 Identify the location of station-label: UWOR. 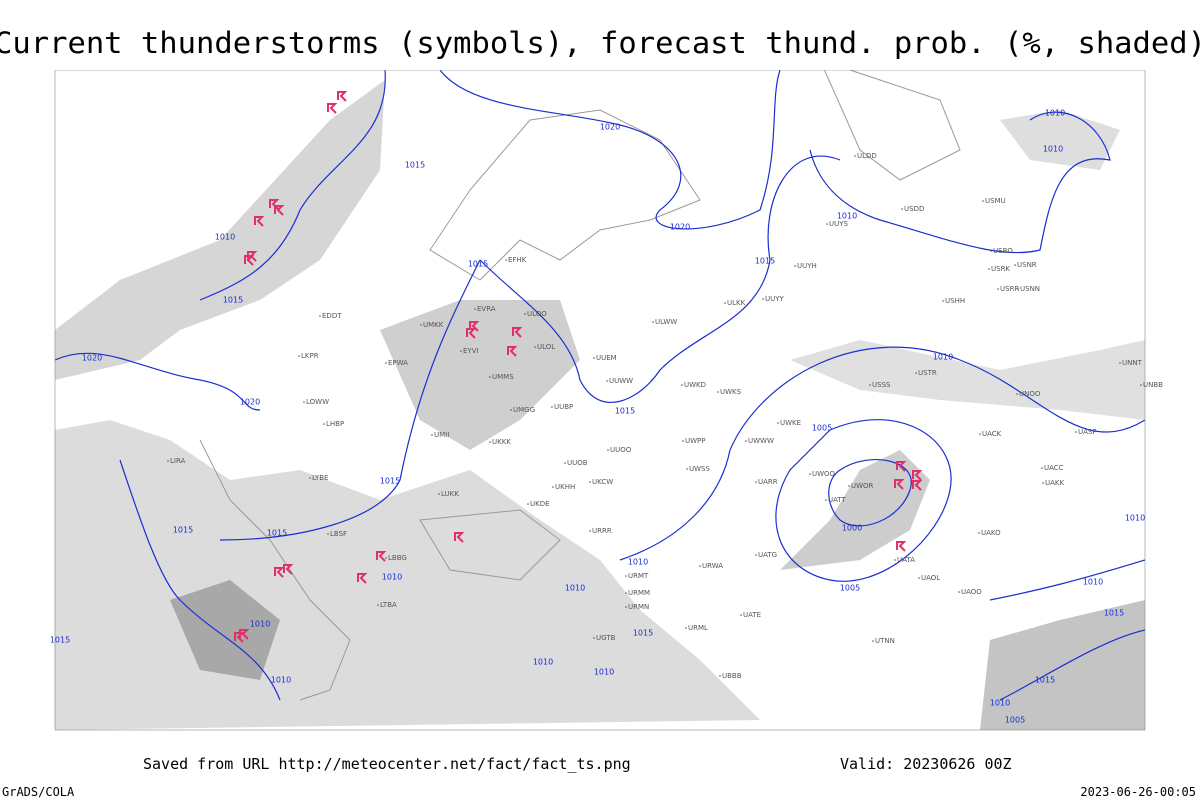
(862, 486).